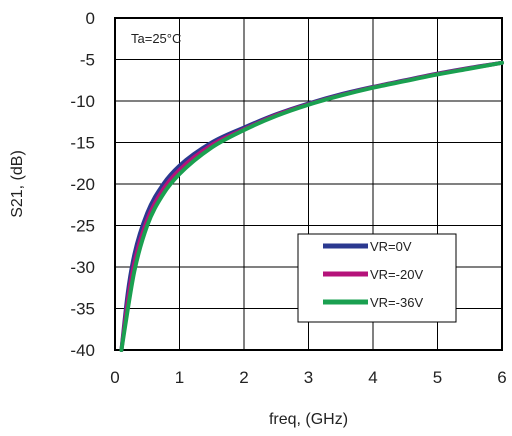 Image resolution: width=512 pixels, height=436 pixels. I want to click on legend-box, so click(377, 278).